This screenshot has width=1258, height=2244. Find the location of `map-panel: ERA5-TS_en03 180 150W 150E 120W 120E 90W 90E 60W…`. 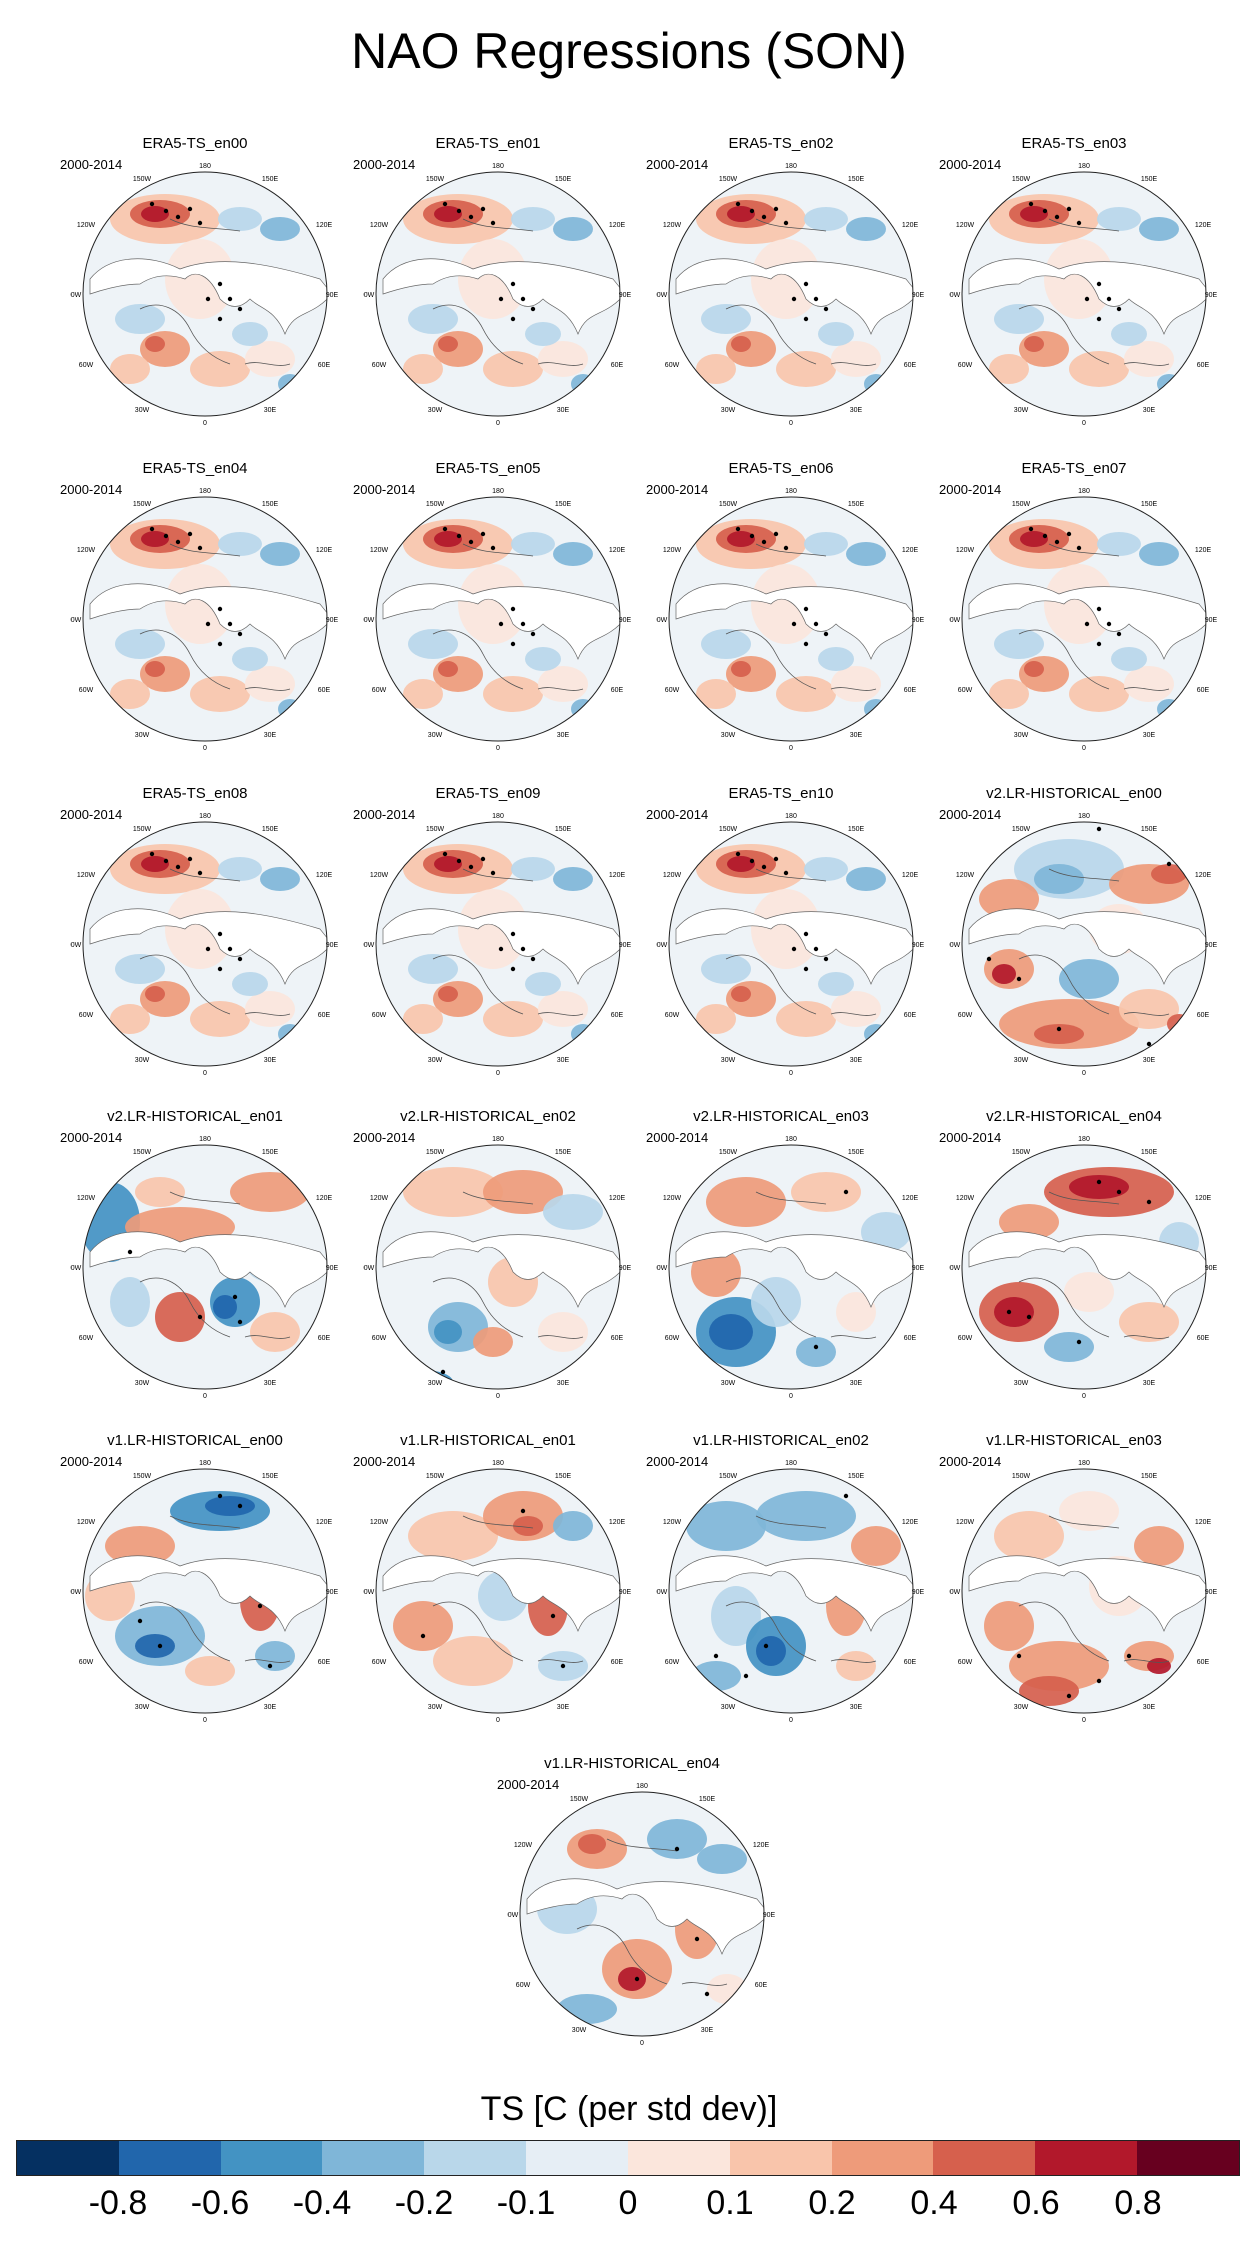

map-panel: ERA5-TS_en03 180 150W 150E 120W 120E 90W 90E 60W… is located at coordinates (1074, 285).